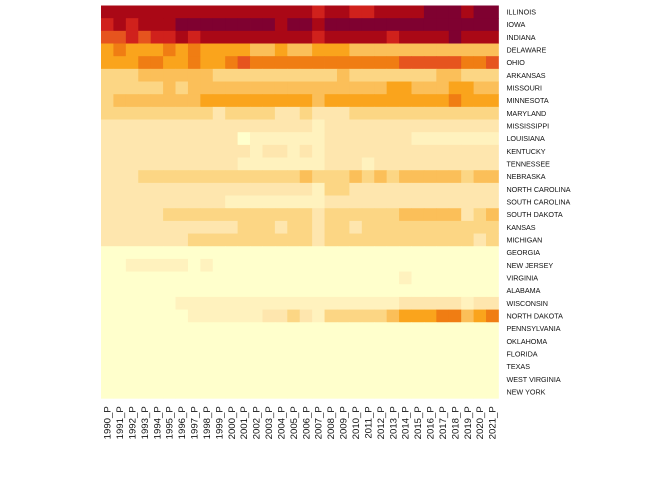 This screenshot has height=480, width=672. Describe the element at coordinates (406, 422) in the screenshot. I see `column-label: 2014_P` at that location.